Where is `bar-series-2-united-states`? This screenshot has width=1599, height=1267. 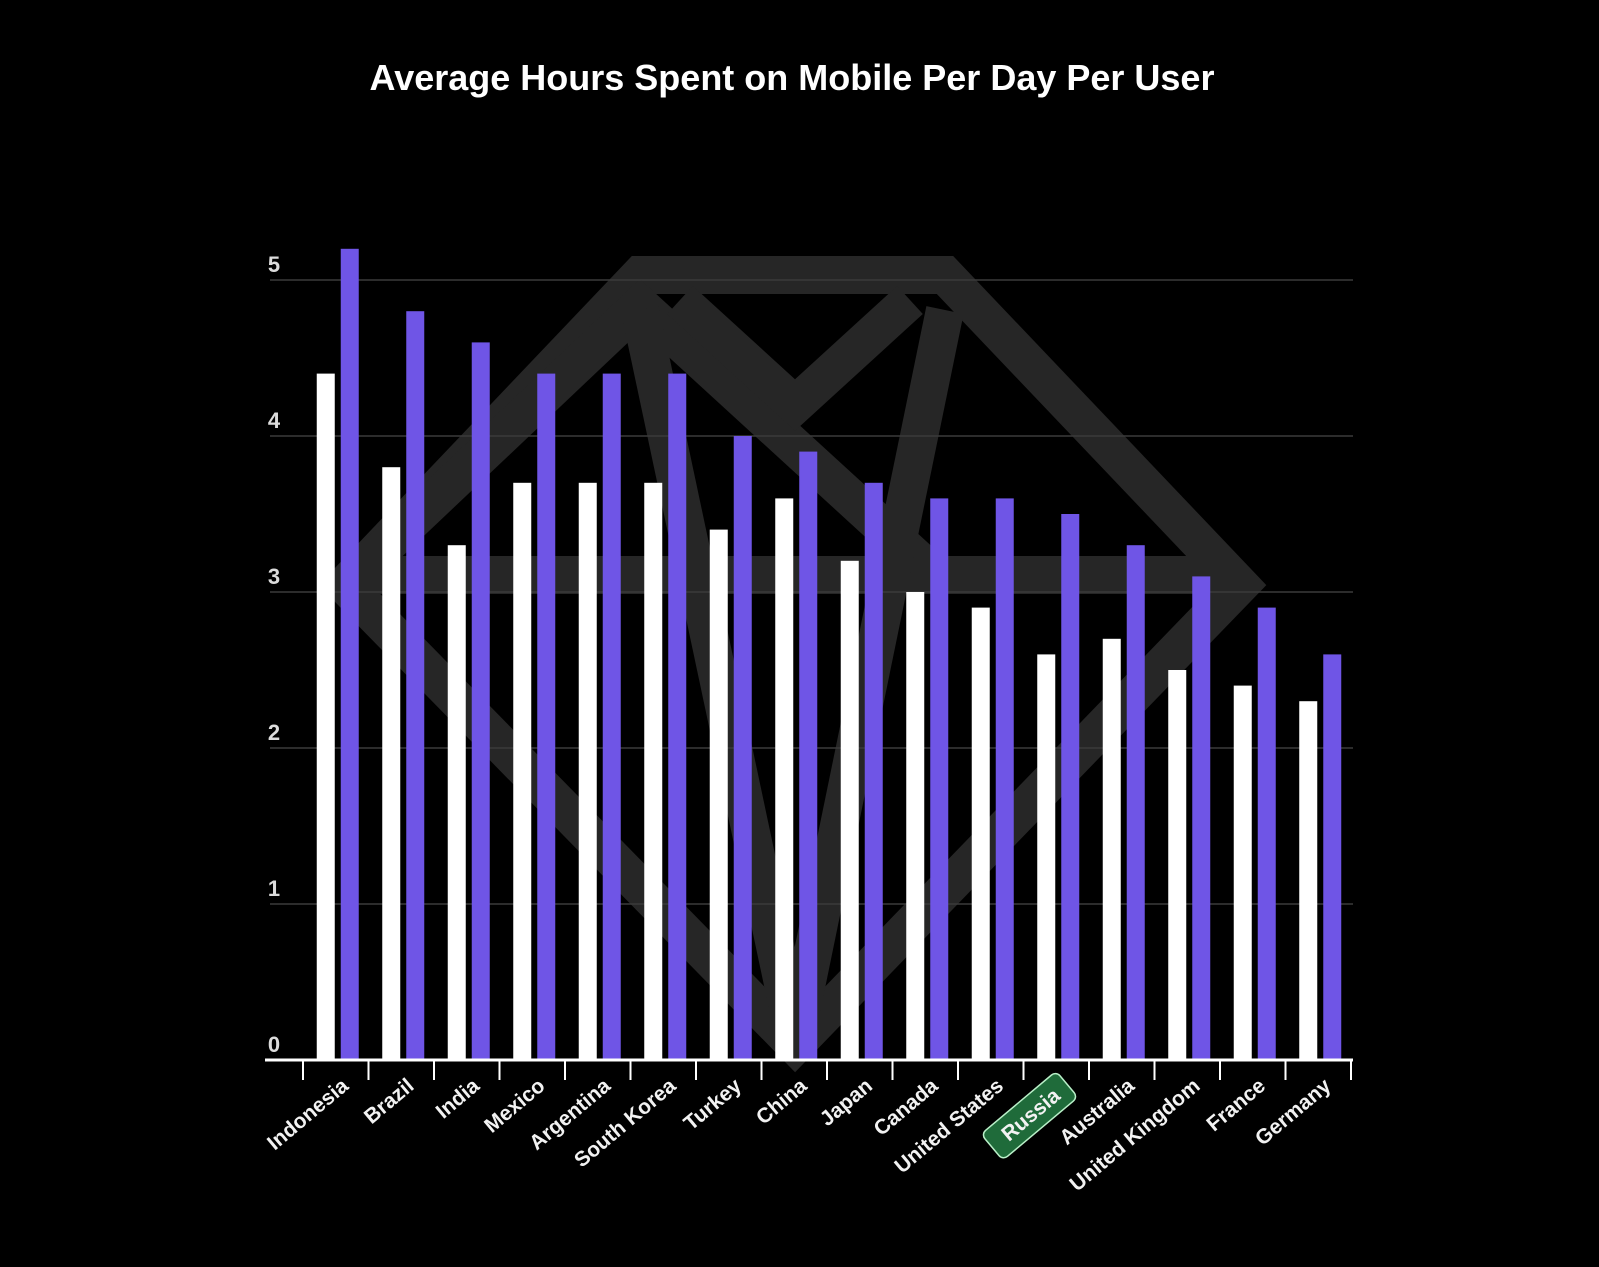 bar-series-2-united-states is located at coordinates (1004, 779).